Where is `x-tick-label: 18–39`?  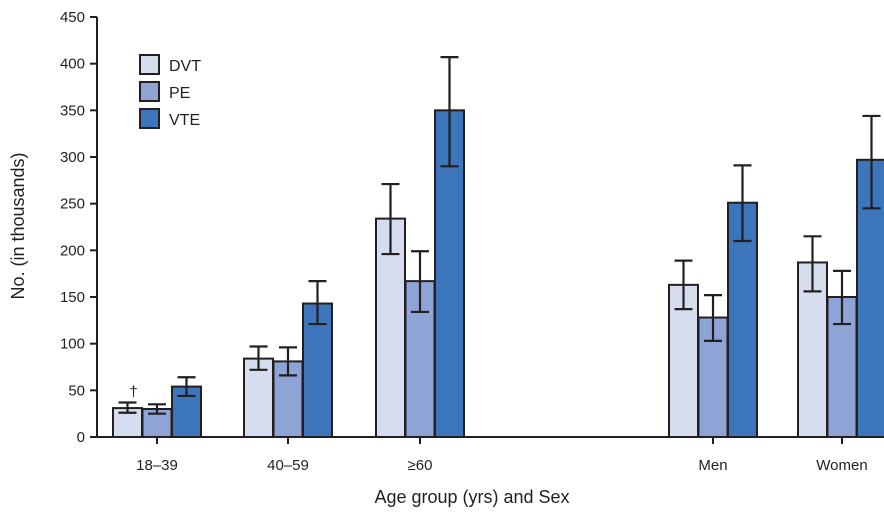 x-tick-label: 18–39 is located at coordinates (157, 465).